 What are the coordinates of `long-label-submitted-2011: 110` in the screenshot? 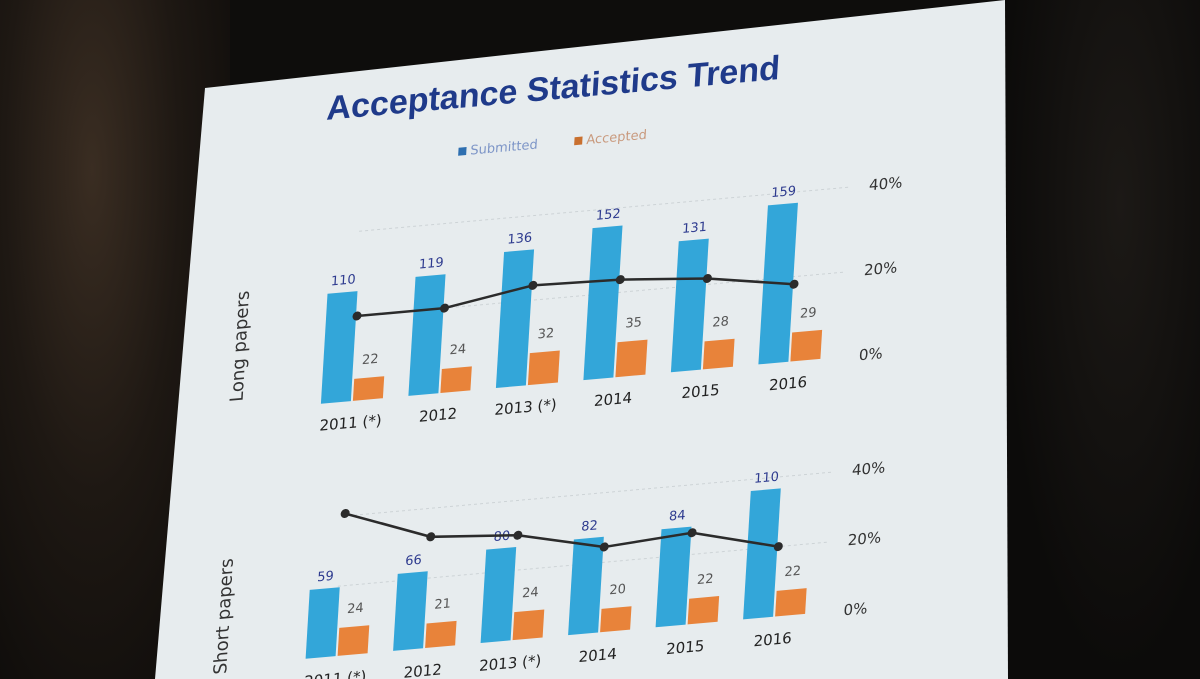 It's located at (343, 280).